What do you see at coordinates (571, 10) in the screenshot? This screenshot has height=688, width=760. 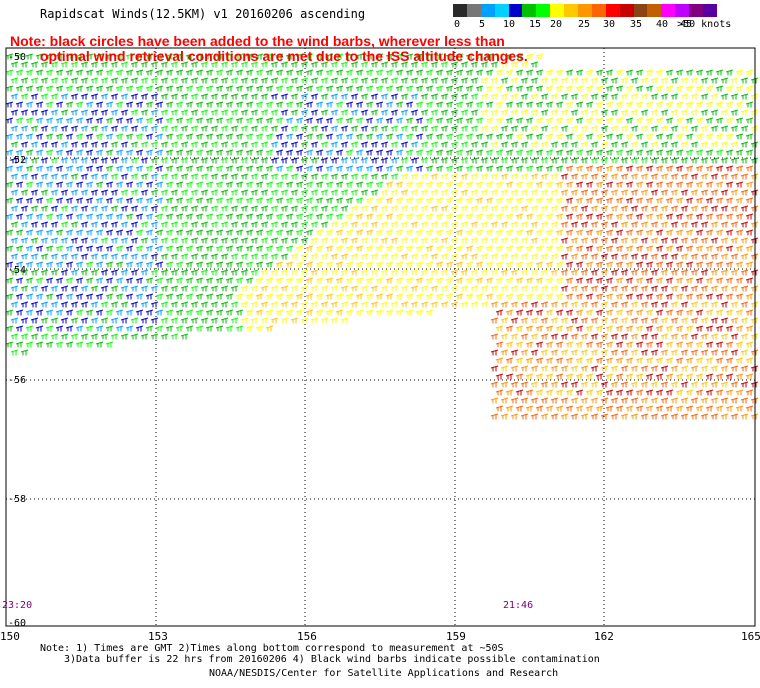 I see `color-scale-swatch` at bounding box center [571, 10].